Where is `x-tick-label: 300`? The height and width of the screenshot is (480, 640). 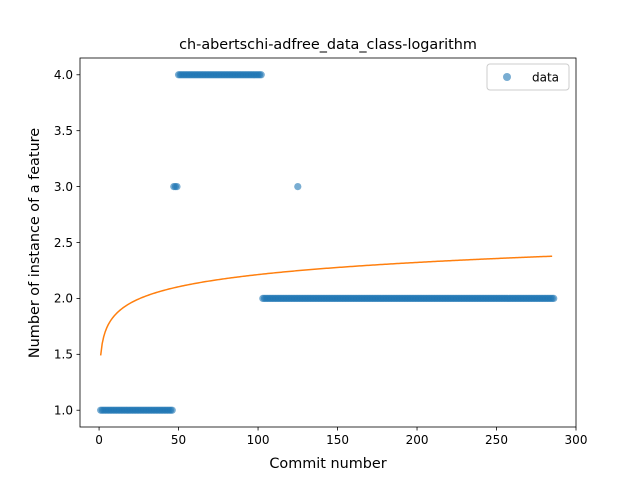
x-tick-label: 300 is located at coordinates (576, 440).